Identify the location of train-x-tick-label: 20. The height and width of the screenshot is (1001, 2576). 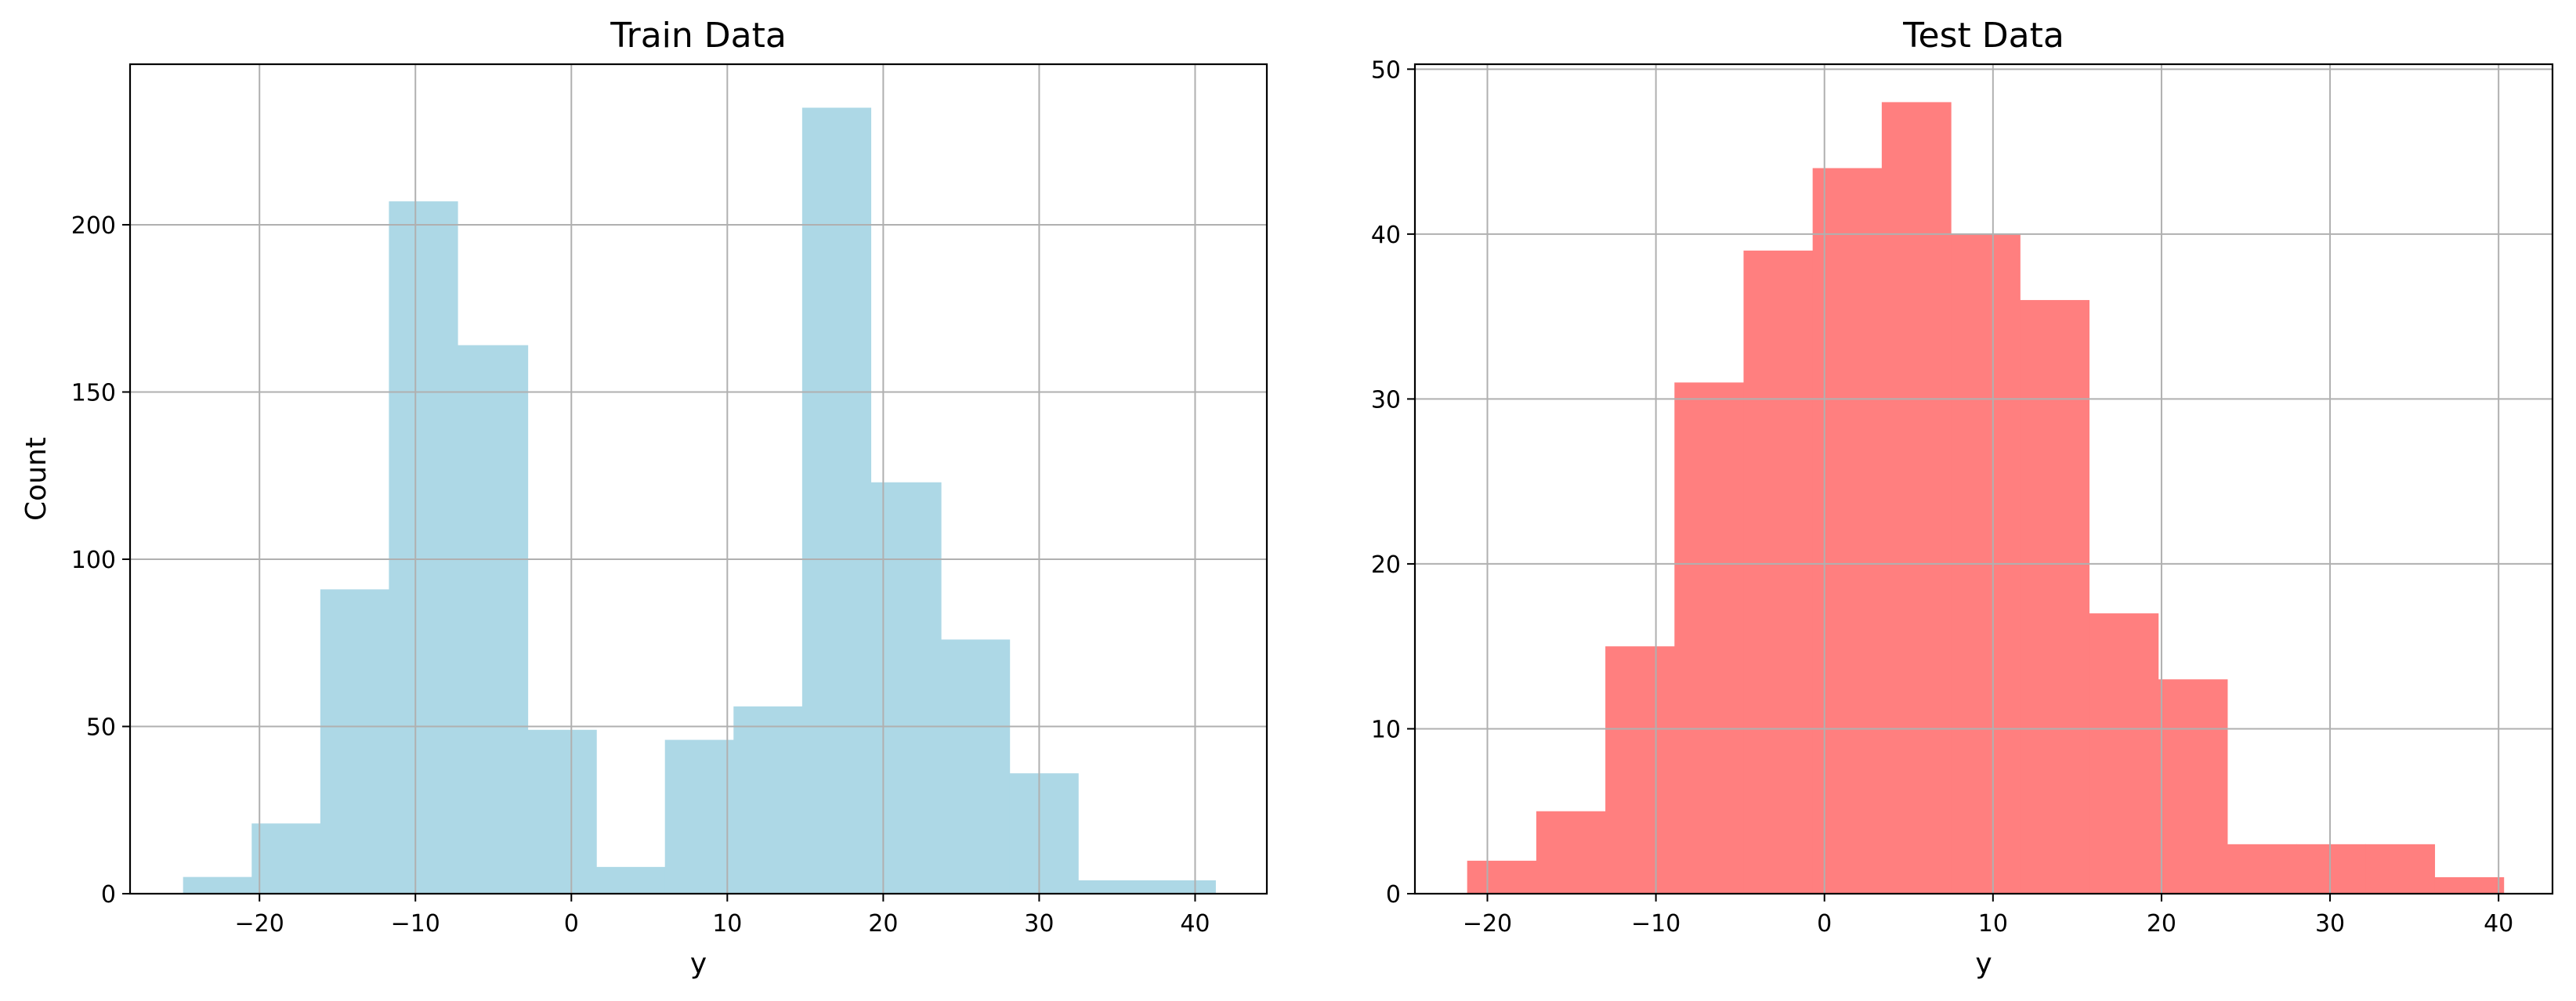
(883, 924).